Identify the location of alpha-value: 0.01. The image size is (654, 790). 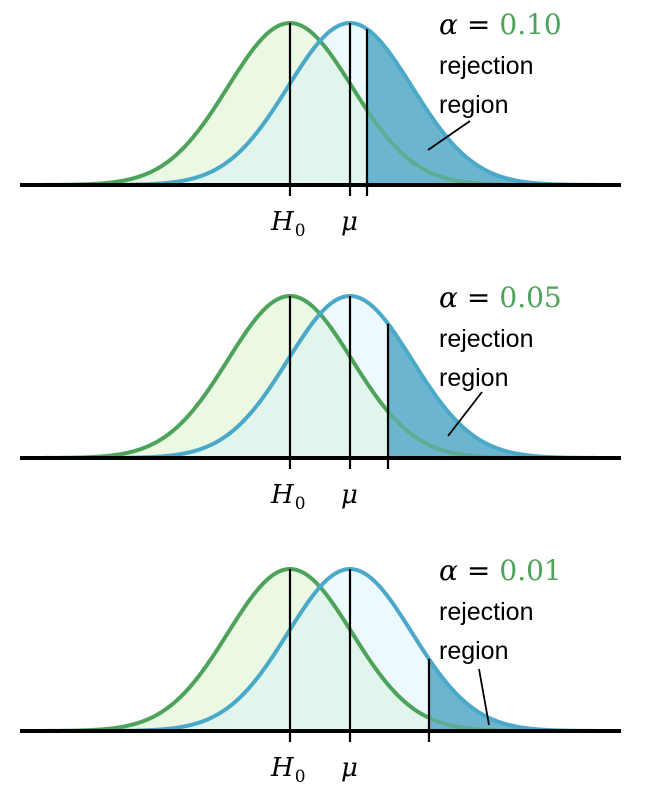
(530, 570).